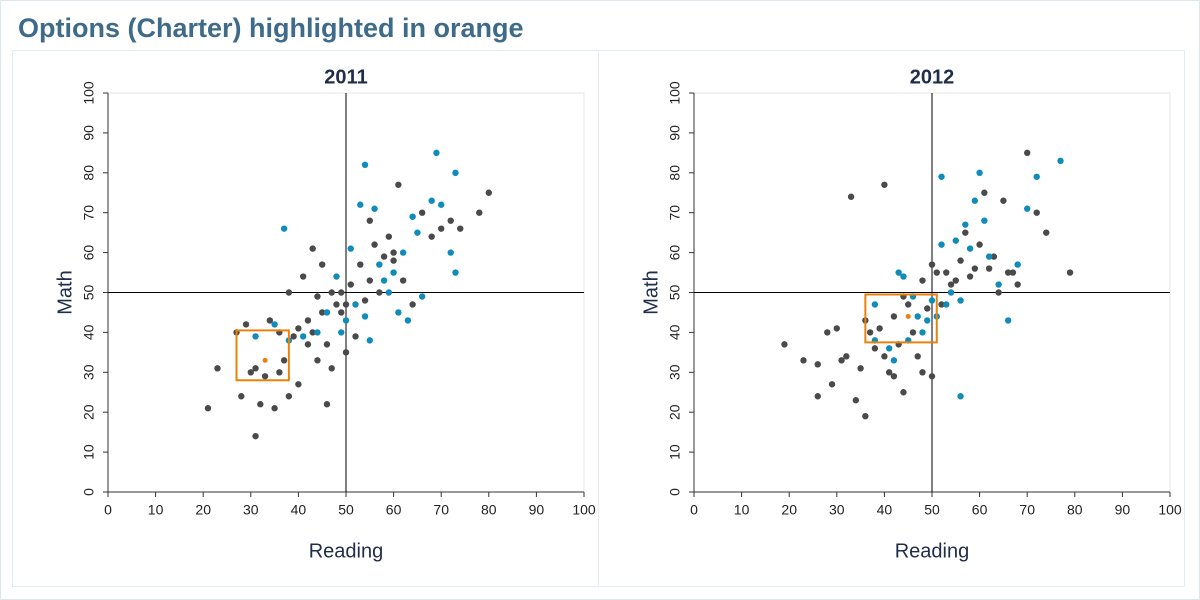 The height and width of the screenshot is (600, 1200). Describe the element at coordinates (89, 133) in the screenshot. I see `y-tick-label: 90` at that location.